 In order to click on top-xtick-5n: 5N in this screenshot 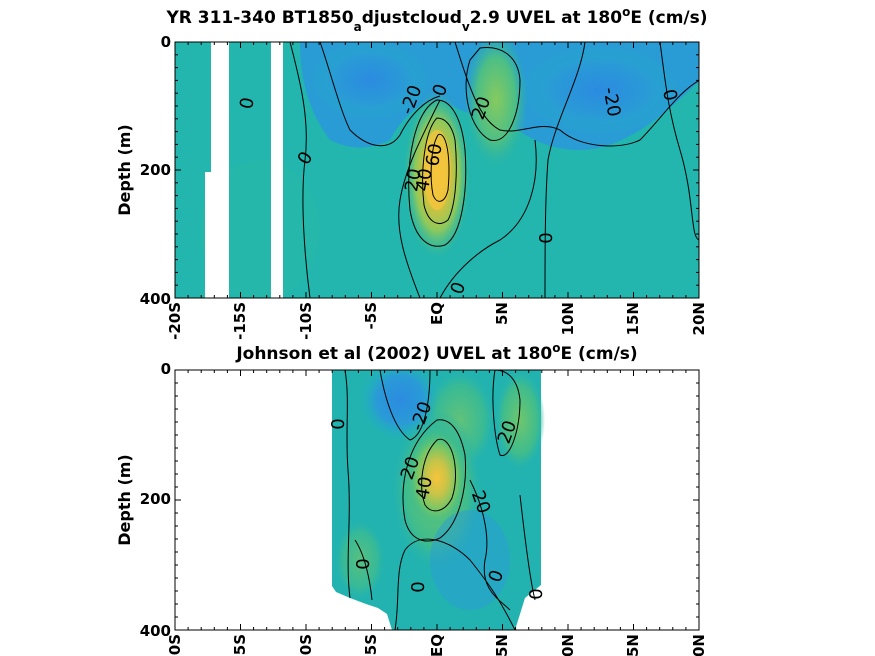, I will do `click(502, 313)`.